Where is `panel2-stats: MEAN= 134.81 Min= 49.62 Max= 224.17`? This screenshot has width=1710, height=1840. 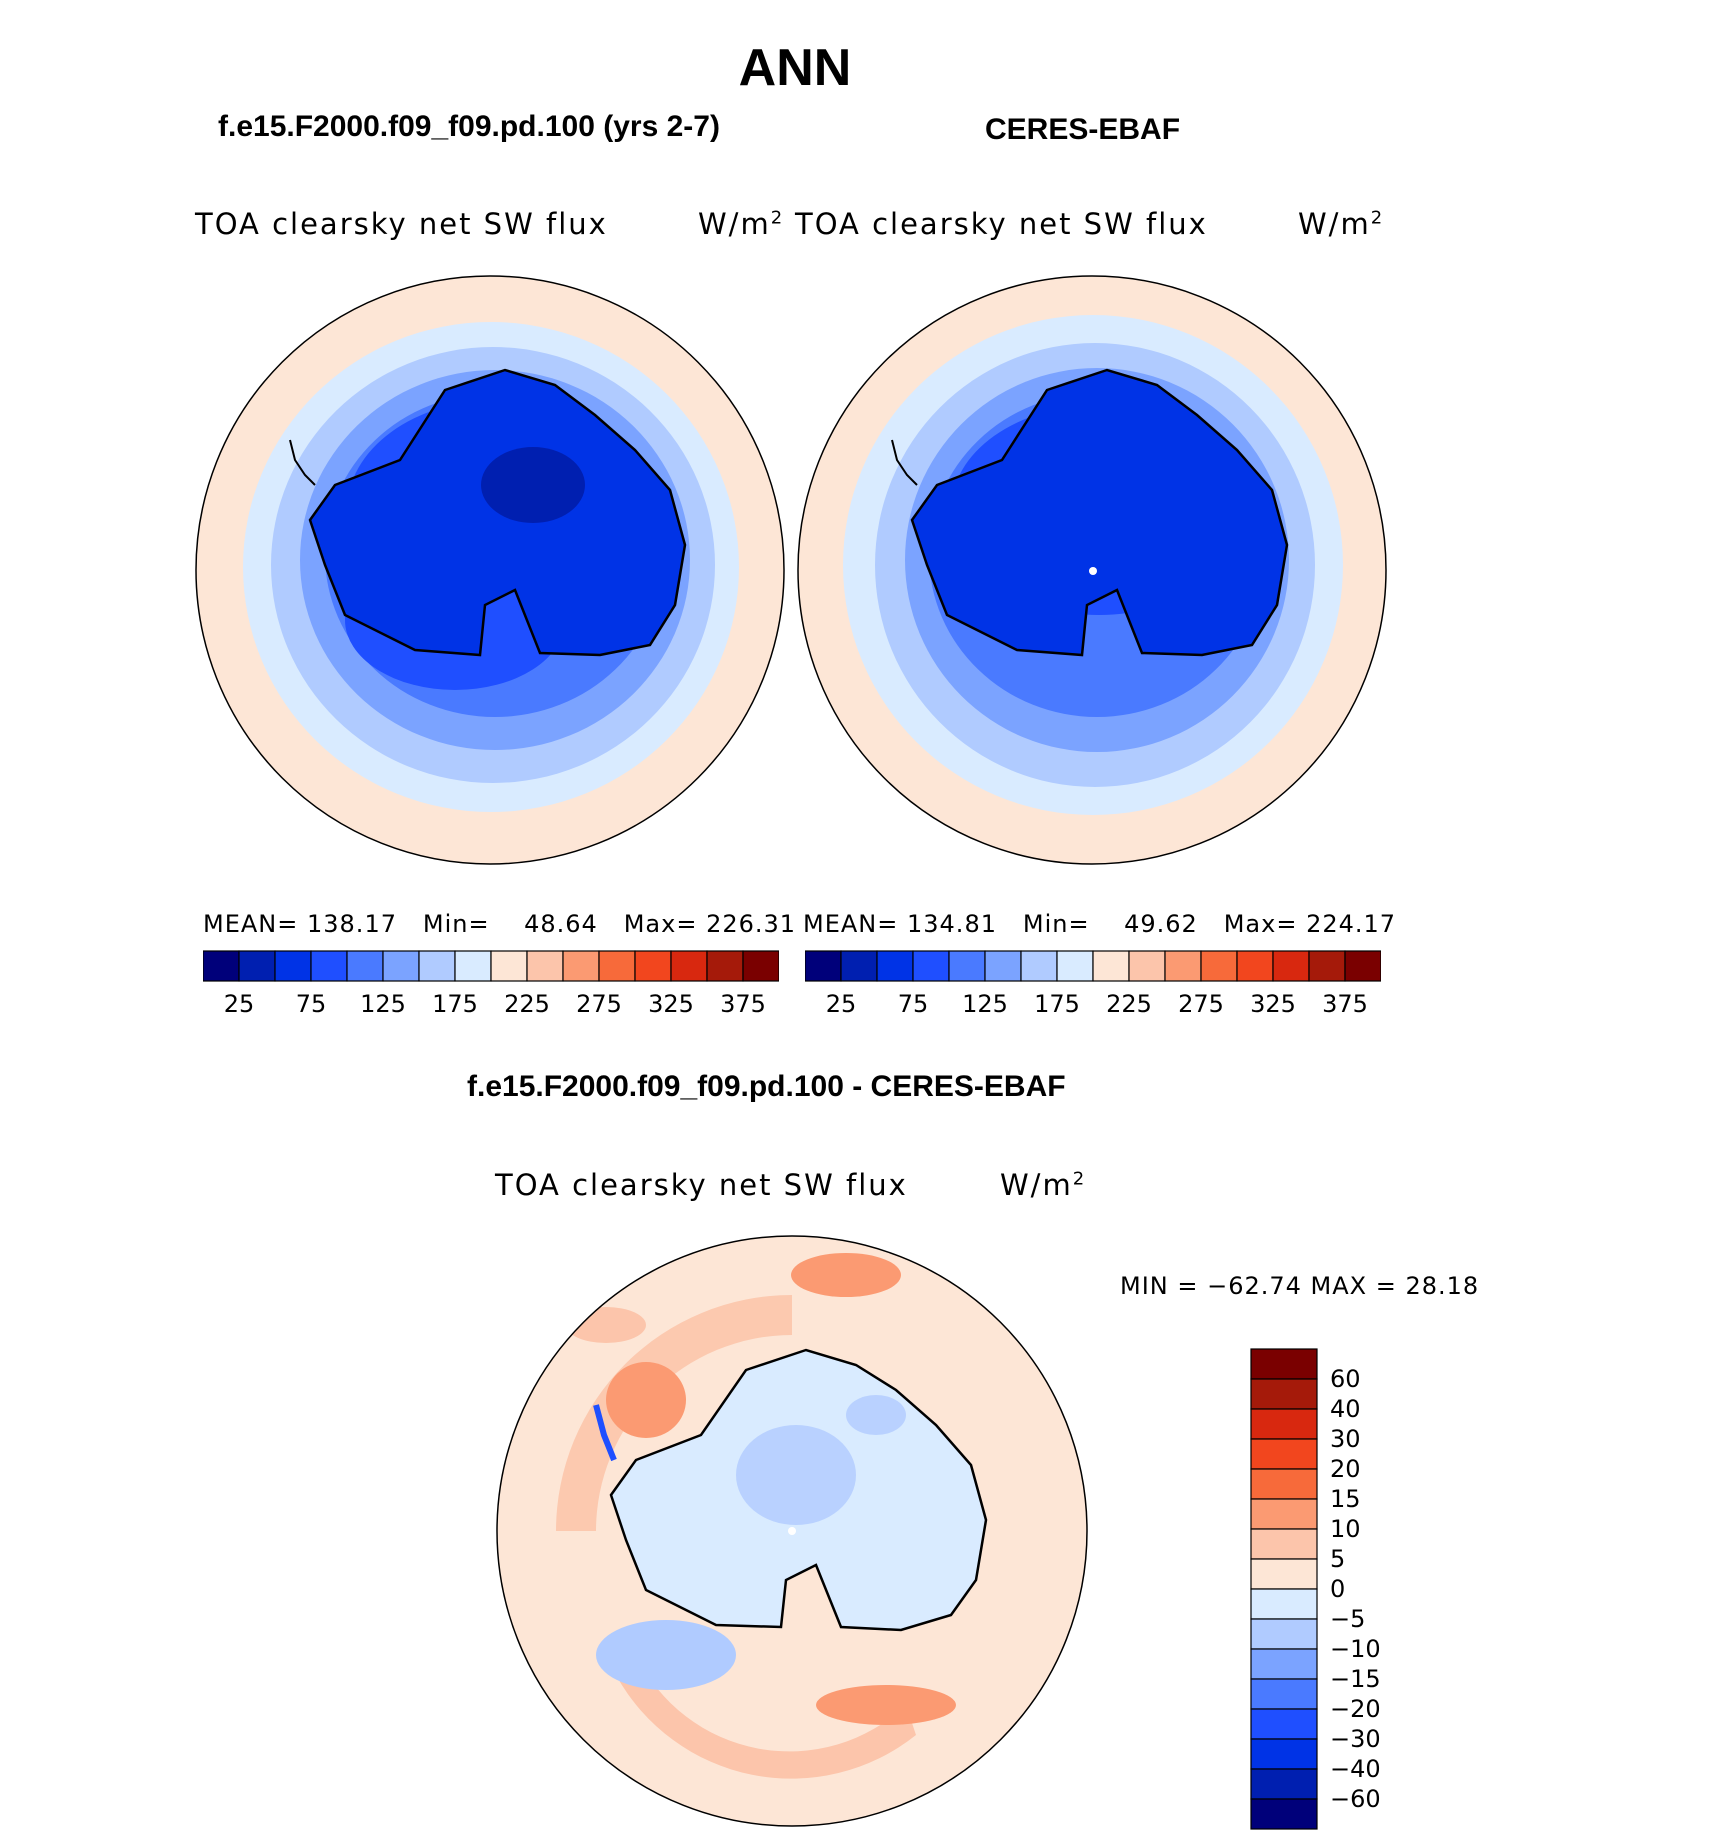
panel2-stats: MEAN= 134.81 Min= 49.62 Max= 224.17 is located at coordinates (1100, 924).